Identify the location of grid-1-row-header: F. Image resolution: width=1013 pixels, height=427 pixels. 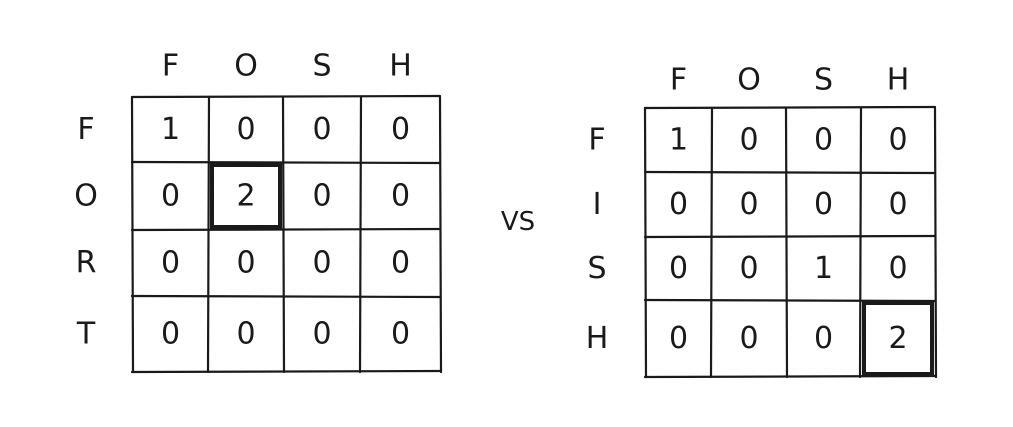
(596, 140).